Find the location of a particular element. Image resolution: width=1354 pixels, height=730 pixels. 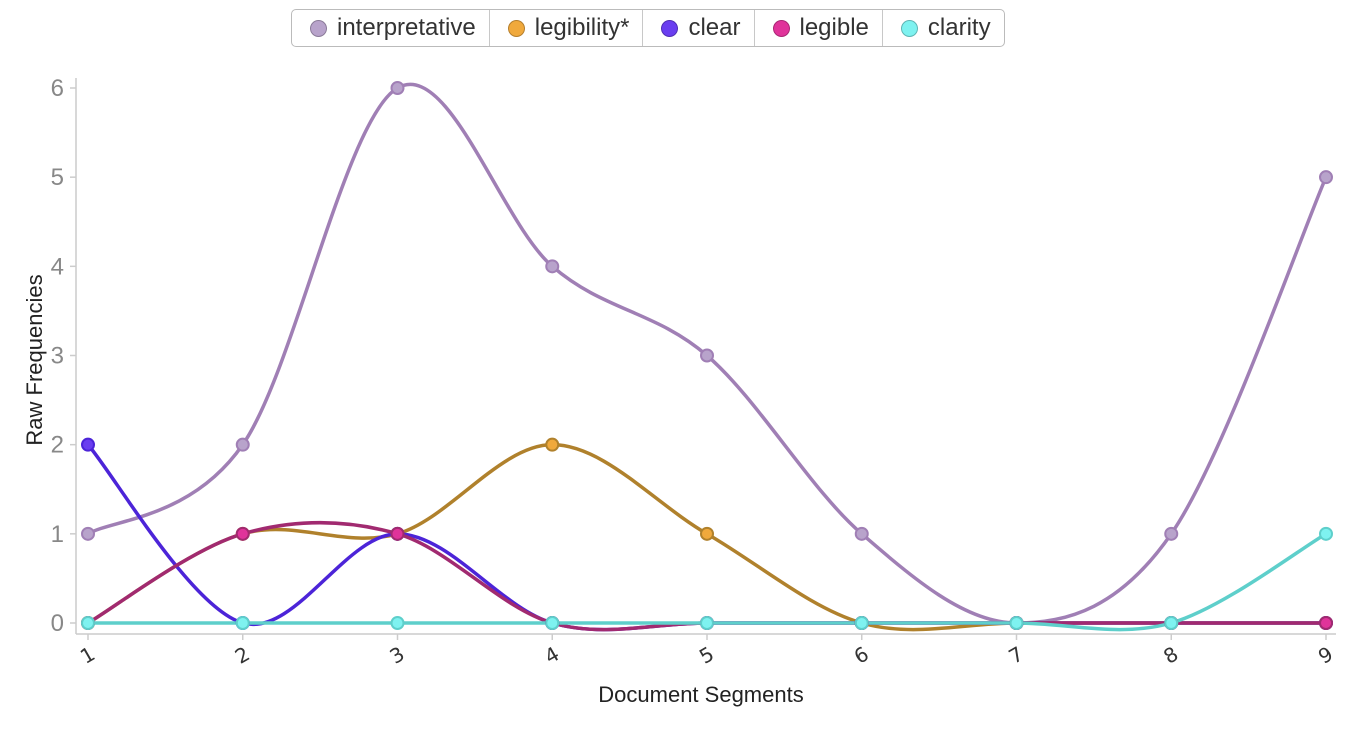

y-tick-label: 3 is located at coordinates (57, 356).